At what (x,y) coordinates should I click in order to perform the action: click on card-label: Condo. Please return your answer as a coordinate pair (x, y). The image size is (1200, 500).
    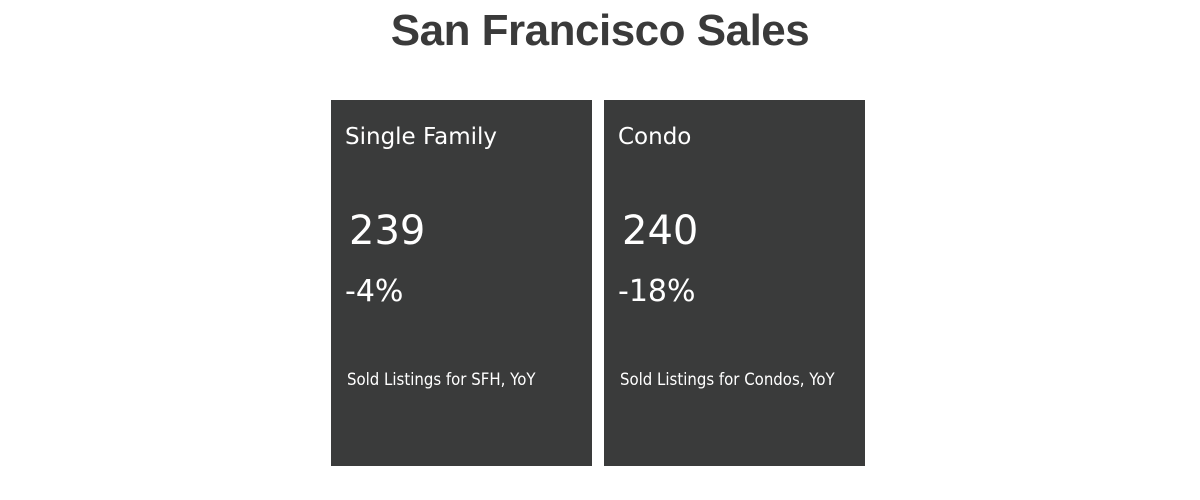
    Looking at the image, I should click on (655, 137).